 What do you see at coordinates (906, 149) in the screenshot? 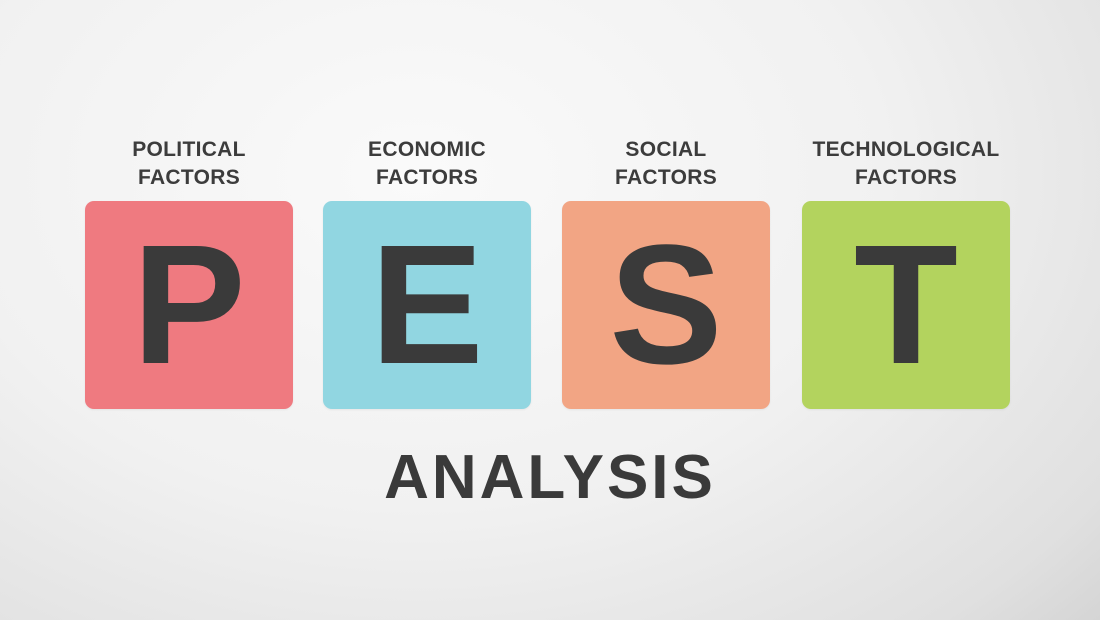
I see `factor-label-line1: TECHNOLOGICAL` at bounding box center [906, 149].